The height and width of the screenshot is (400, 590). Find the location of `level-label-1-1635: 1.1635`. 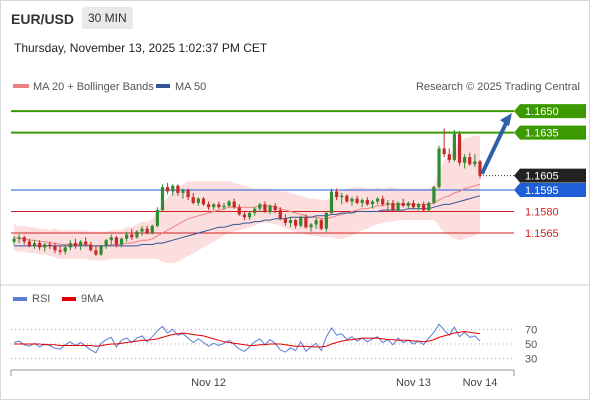

level-label-1-1635: 1.1635 is located at coordinates (542, 134).